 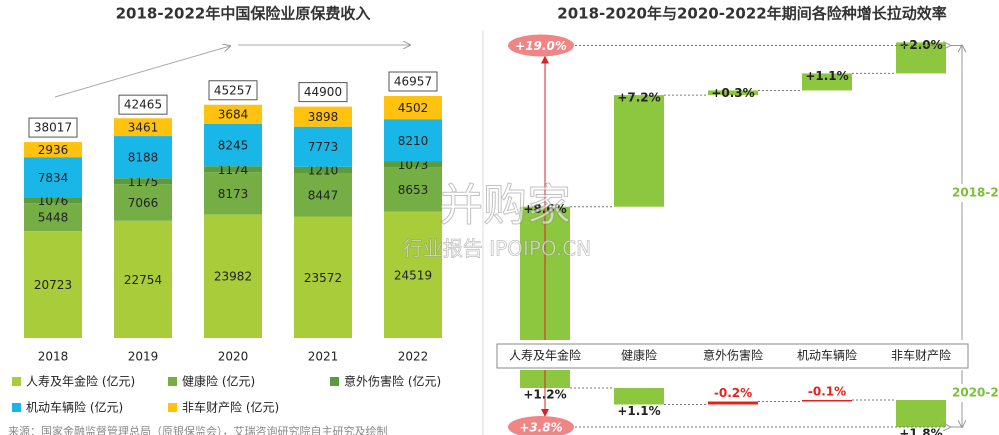 I want to click on segment-label: 8210, so click(x=413, y=141).